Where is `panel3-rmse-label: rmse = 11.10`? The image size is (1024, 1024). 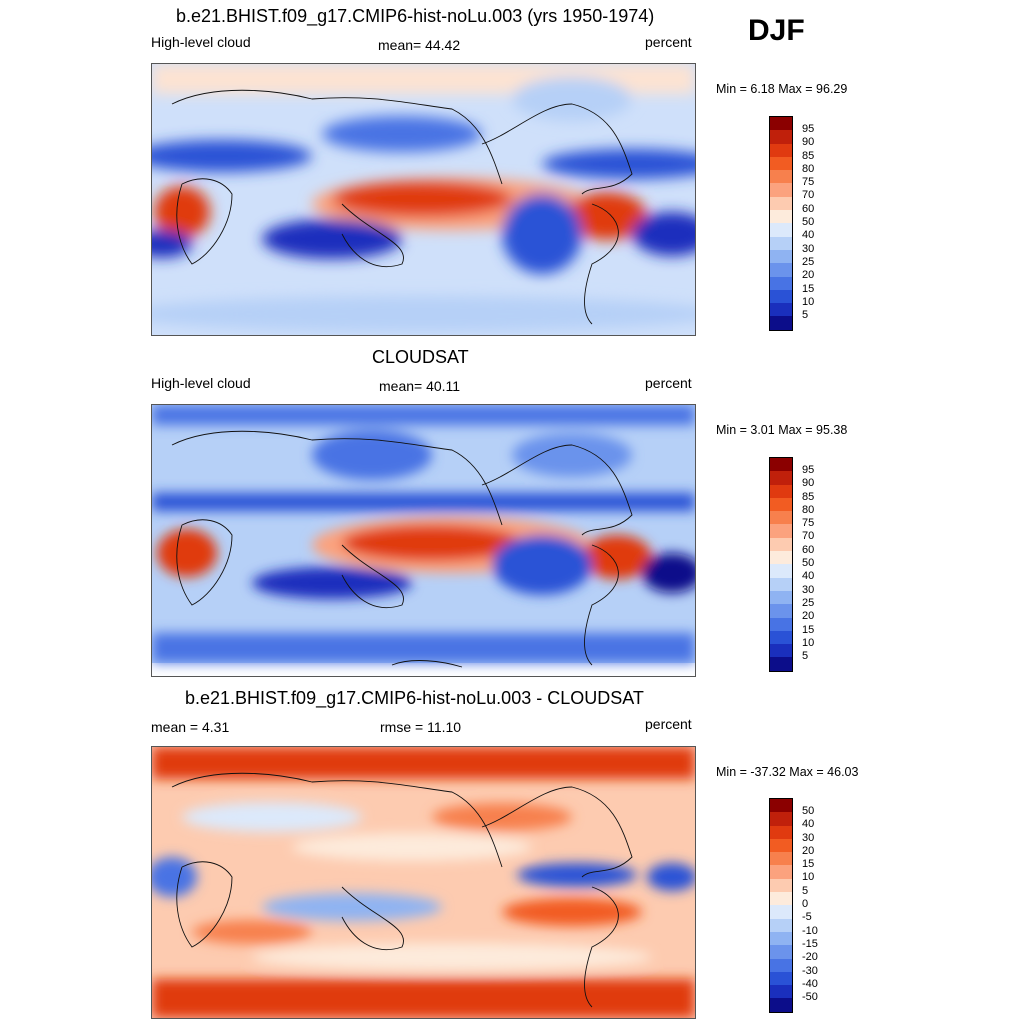 panel3-rmse-label: rmse = 11.10 is located at coordinates (421, 727).